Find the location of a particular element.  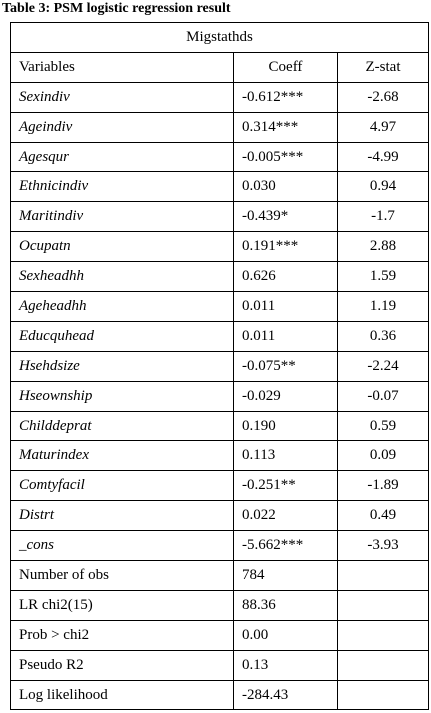

variable-name: Sexindiv is located at coordinates (122, 97).